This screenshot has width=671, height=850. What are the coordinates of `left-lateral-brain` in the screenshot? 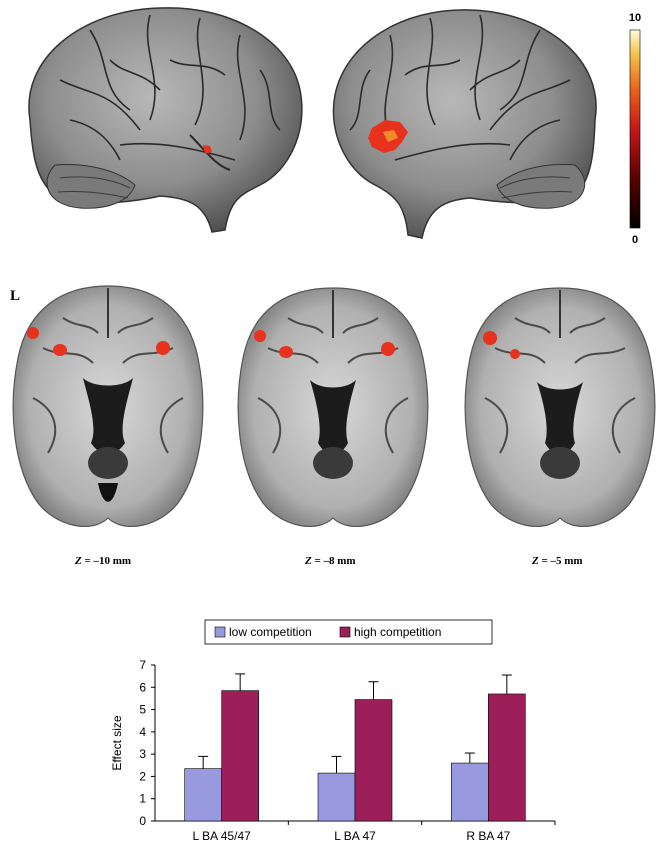 It's located at (165, 120).